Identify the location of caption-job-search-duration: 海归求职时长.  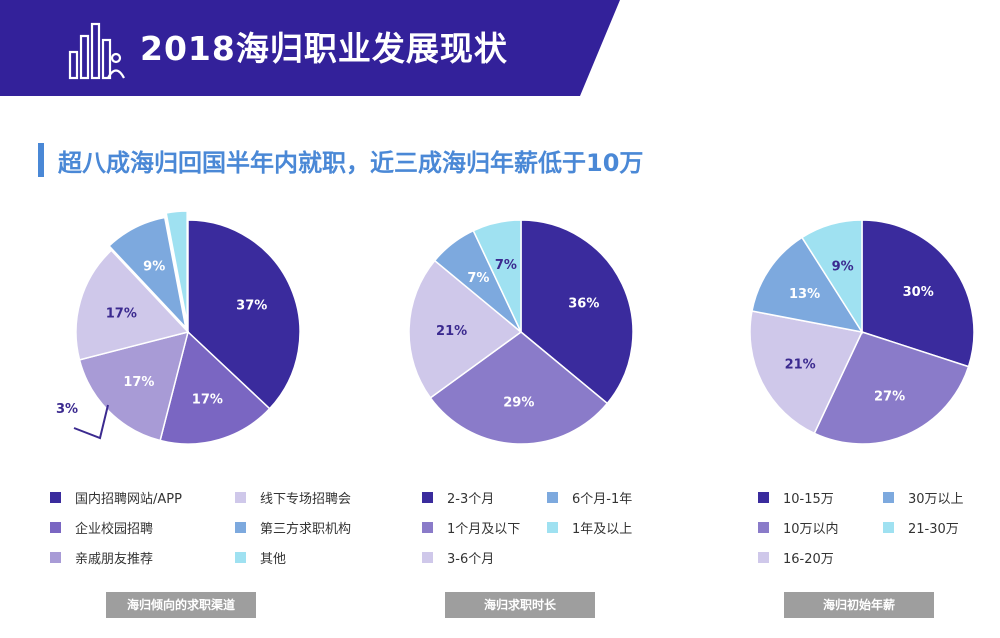
(520, 605).